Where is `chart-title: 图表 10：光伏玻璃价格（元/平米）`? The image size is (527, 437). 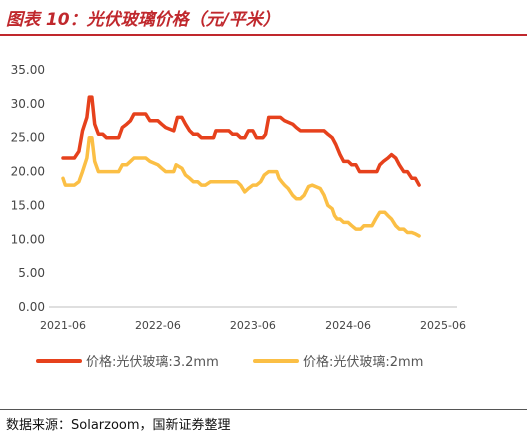
chart-title: 图表 10：光伏玻璃价格（元/平米） is located at coordinates (143, 20).